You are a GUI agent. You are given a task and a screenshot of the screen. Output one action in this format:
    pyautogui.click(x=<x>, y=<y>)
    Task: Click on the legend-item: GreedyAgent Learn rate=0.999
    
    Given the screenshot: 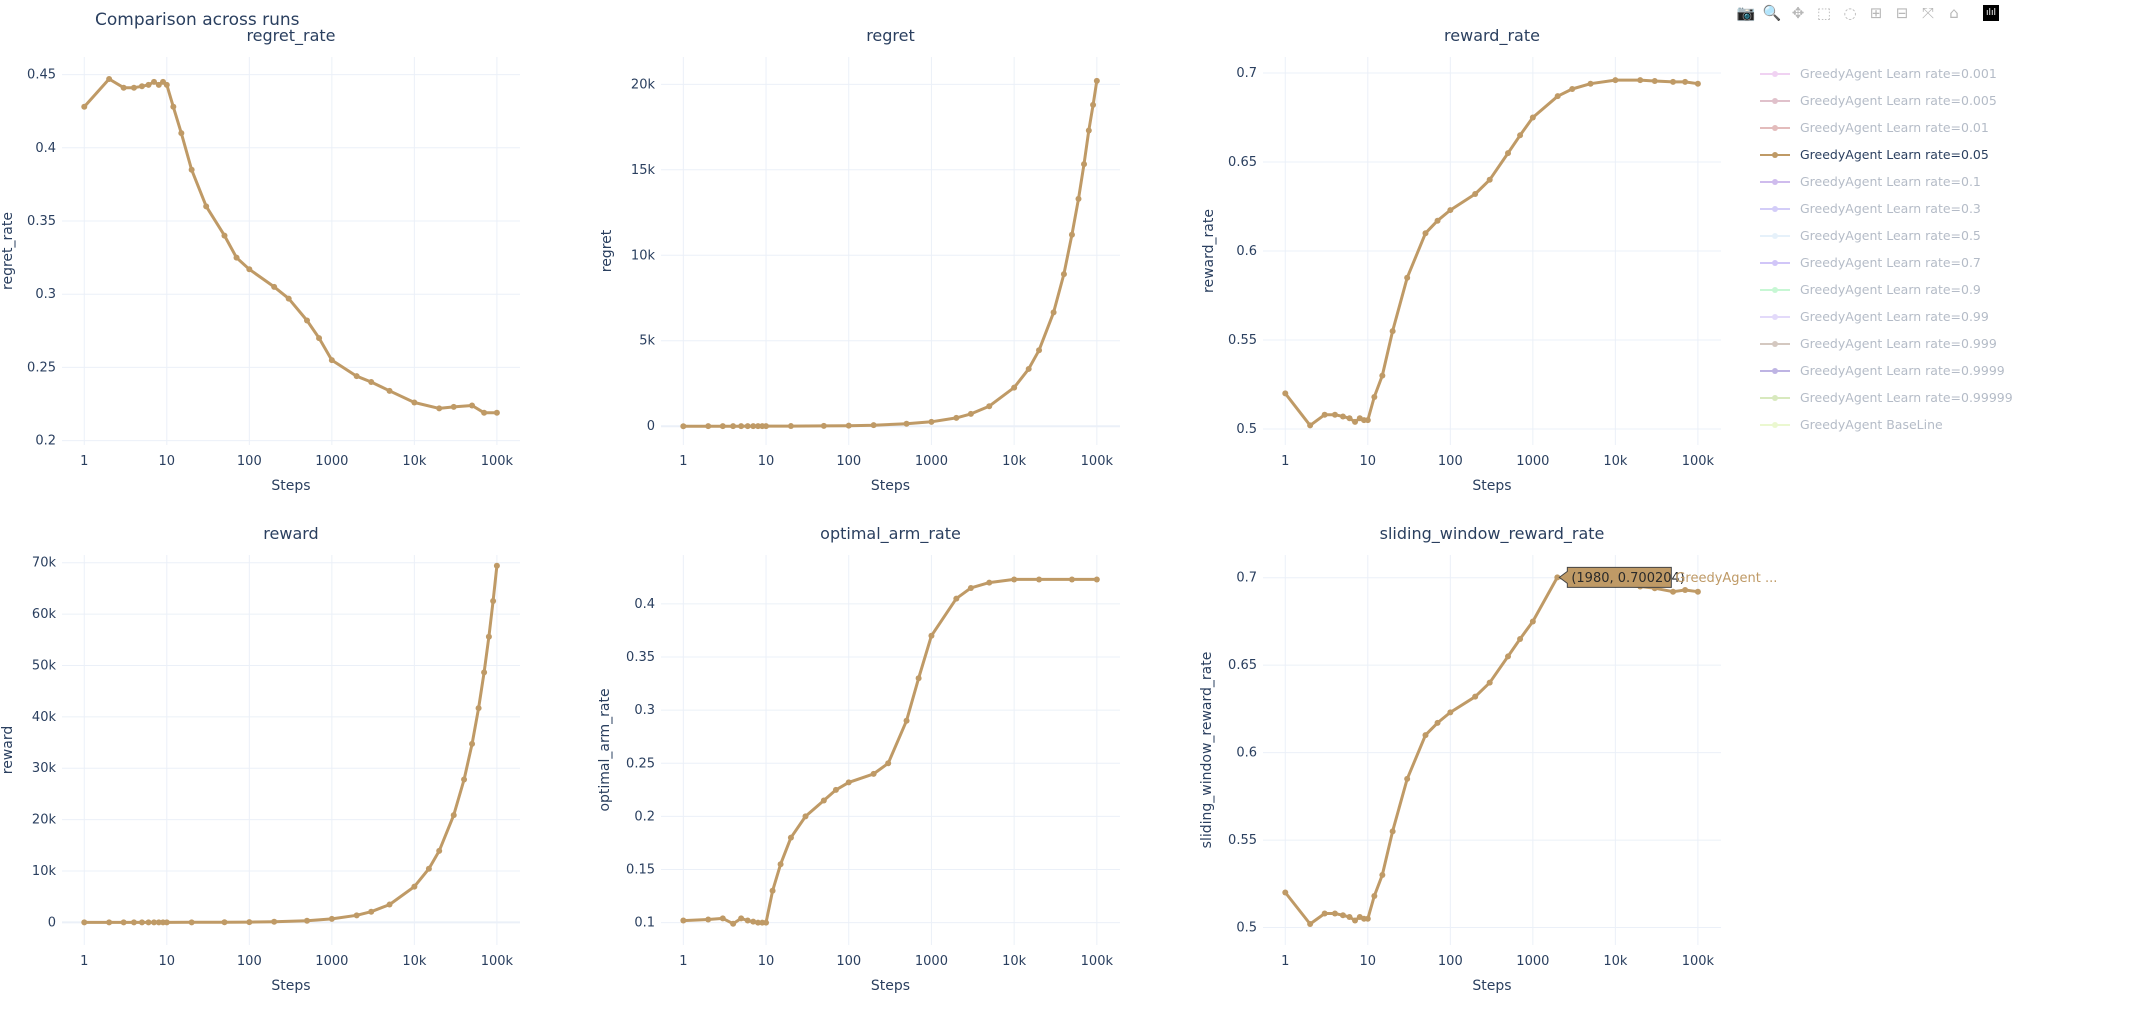 What is the action you would take?
    pyautogui.click(x=1886, y=343)
    